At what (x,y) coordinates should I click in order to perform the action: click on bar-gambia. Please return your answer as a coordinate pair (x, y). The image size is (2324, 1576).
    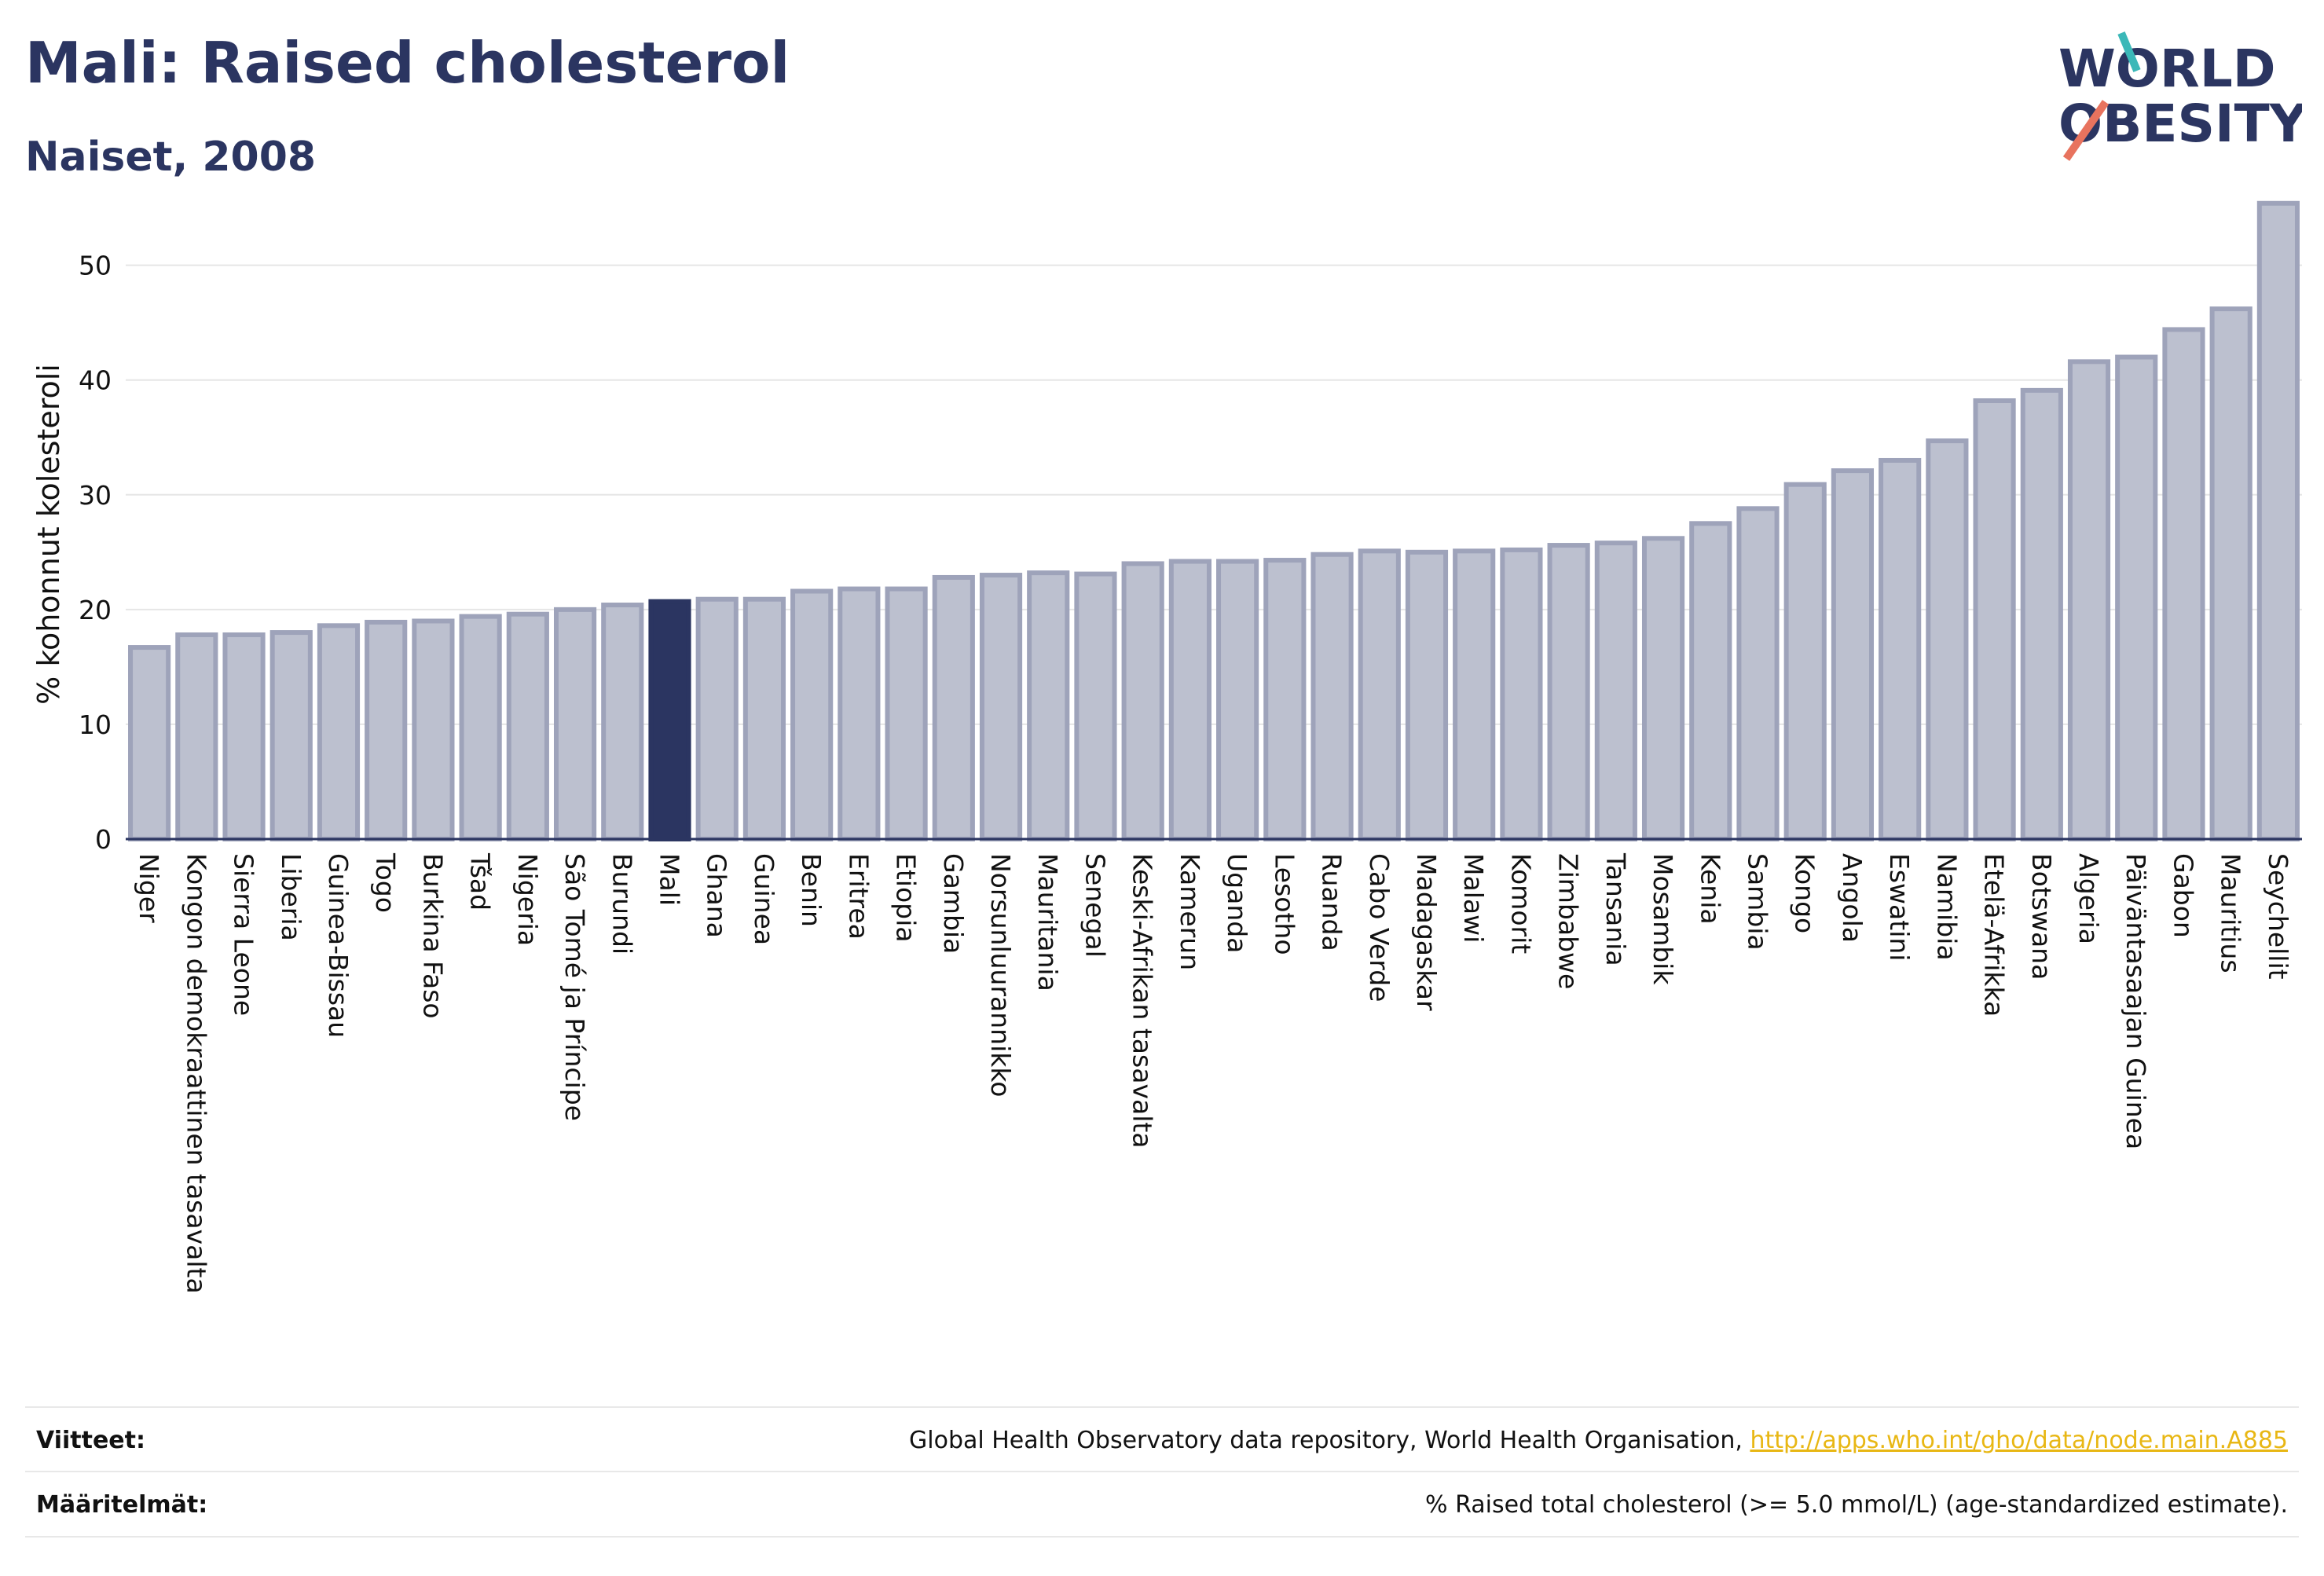
    Looking at the image, I should click on (953, 707).